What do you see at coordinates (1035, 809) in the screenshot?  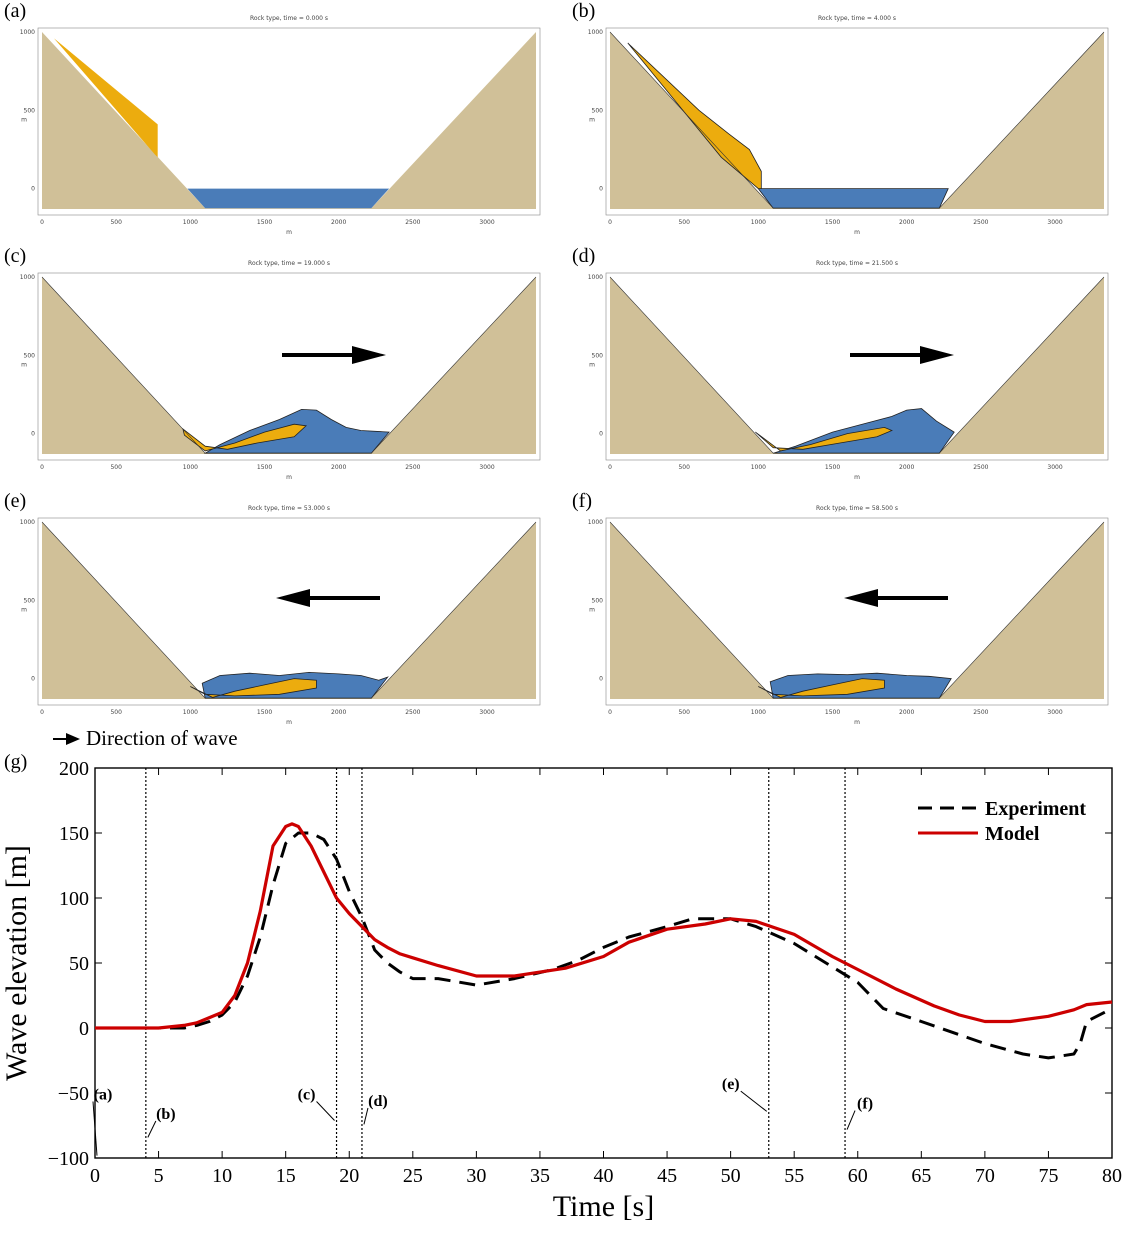 I see `legend-label: Experiment` at bounding box center [1035, 809].